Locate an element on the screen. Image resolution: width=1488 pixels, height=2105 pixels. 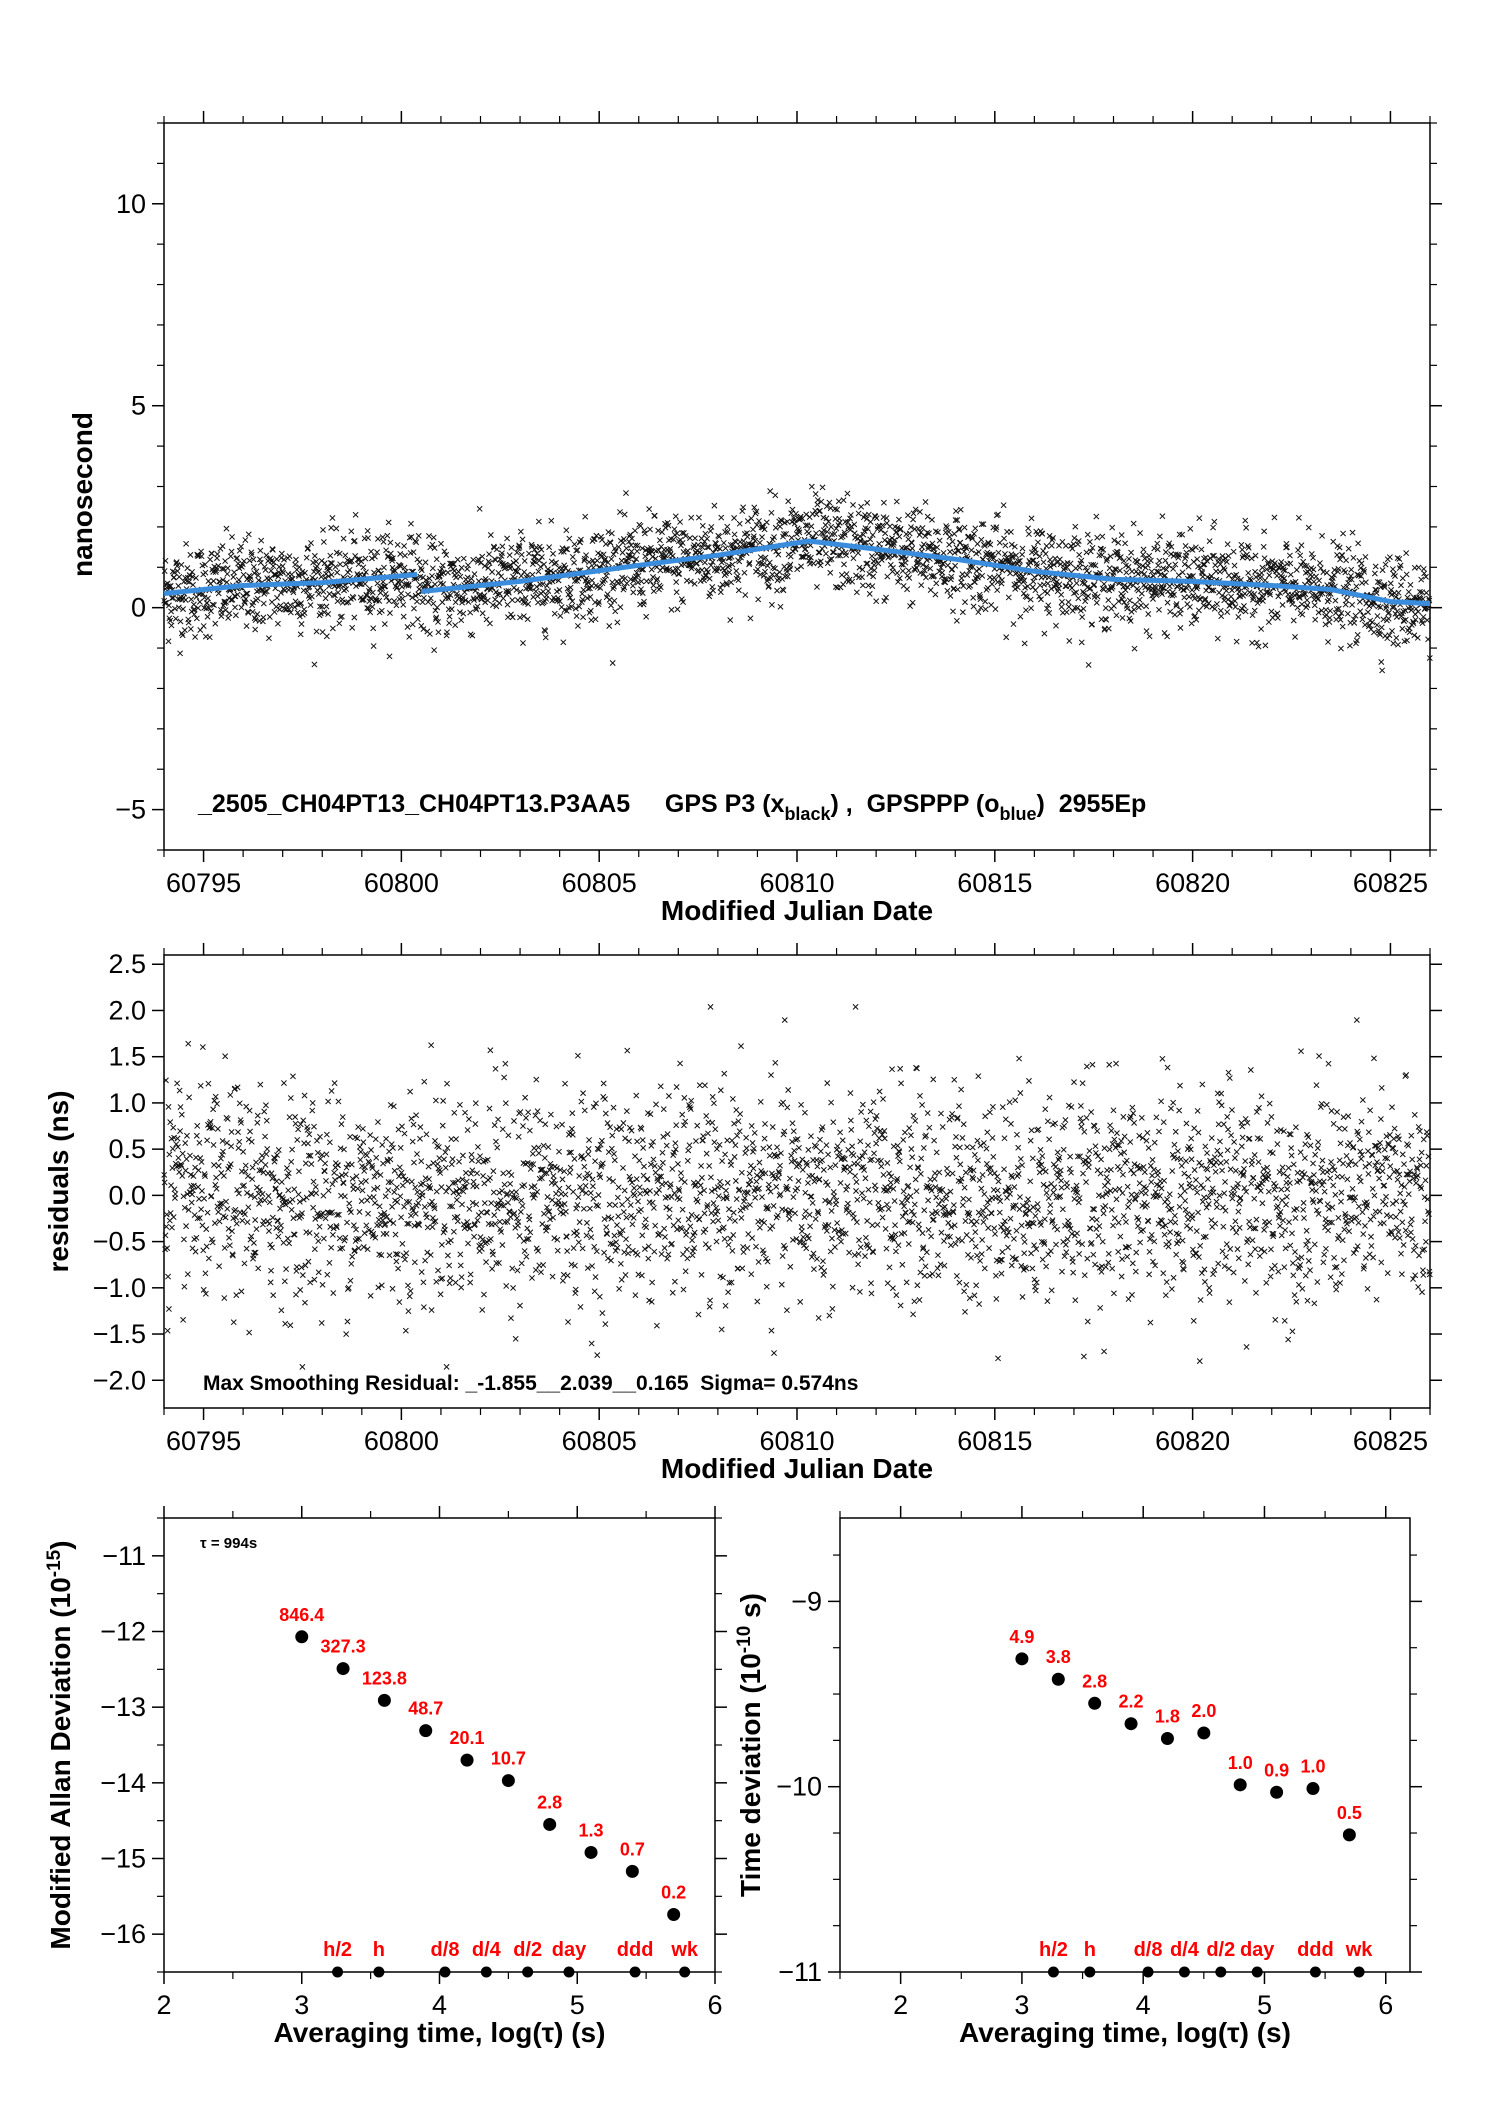
y-tick-label: 0.5 is located at coordinates (127, 1149).